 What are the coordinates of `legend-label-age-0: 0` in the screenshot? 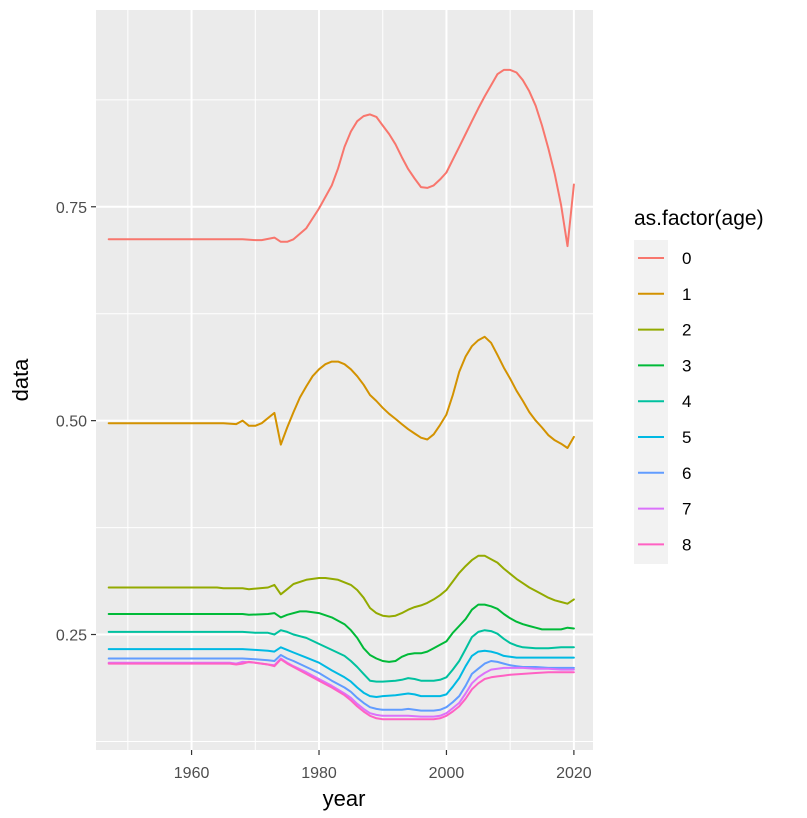 It's located at (686, 258).